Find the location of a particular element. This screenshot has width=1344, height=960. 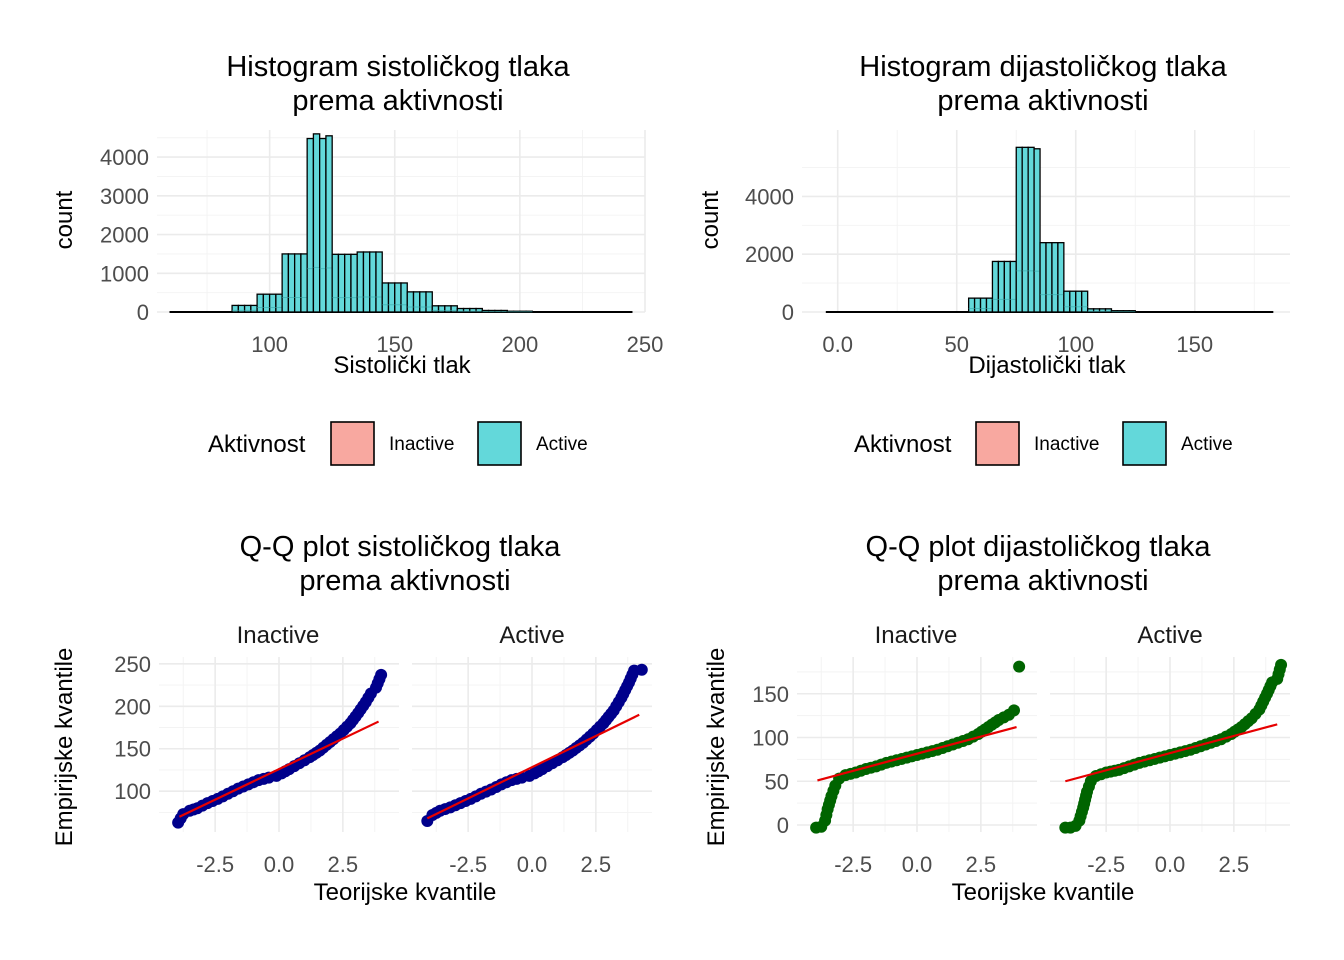

qq-systolic-strip-active: Active is located at coordinates (531, 635).